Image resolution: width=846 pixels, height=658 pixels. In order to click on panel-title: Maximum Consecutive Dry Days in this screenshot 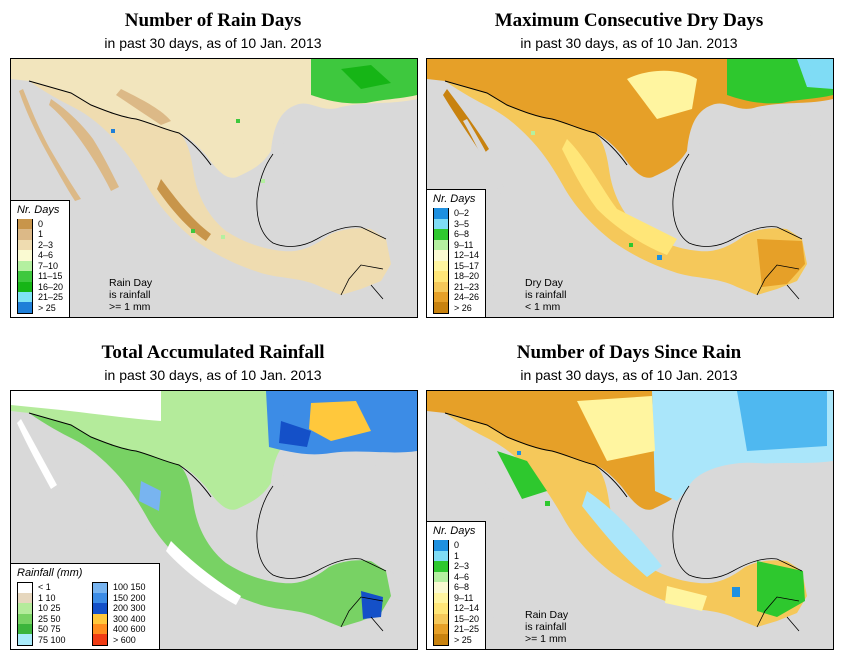, I will do `click(629, 20)`.